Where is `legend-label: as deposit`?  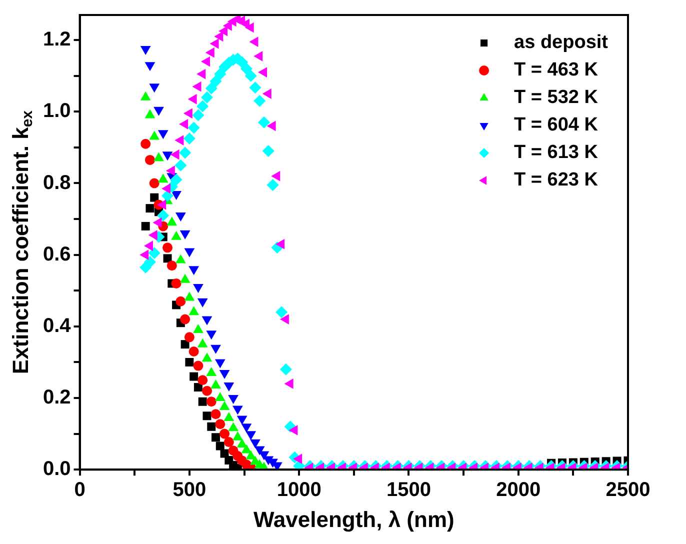
legend-label: as deposit is located at coordinates (561, 43).